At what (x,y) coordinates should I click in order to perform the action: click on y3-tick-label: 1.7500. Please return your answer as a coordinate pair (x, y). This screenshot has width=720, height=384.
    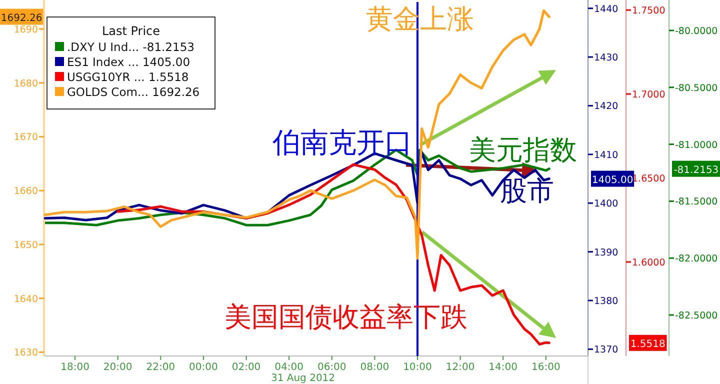
    Looking at the image, I should click on (649, 11).